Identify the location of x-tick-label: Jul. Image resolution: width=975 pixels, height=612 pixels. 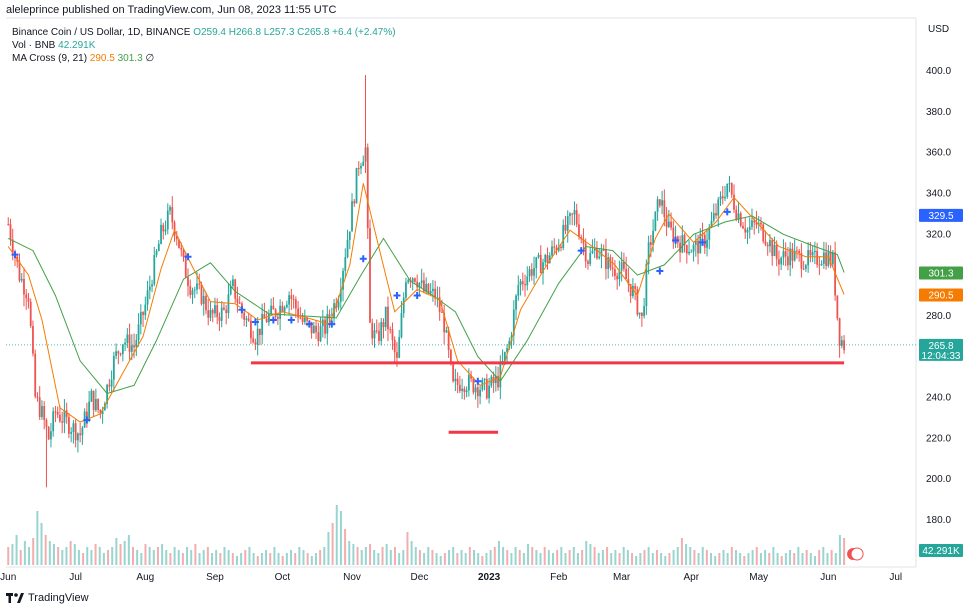
(895, 577).